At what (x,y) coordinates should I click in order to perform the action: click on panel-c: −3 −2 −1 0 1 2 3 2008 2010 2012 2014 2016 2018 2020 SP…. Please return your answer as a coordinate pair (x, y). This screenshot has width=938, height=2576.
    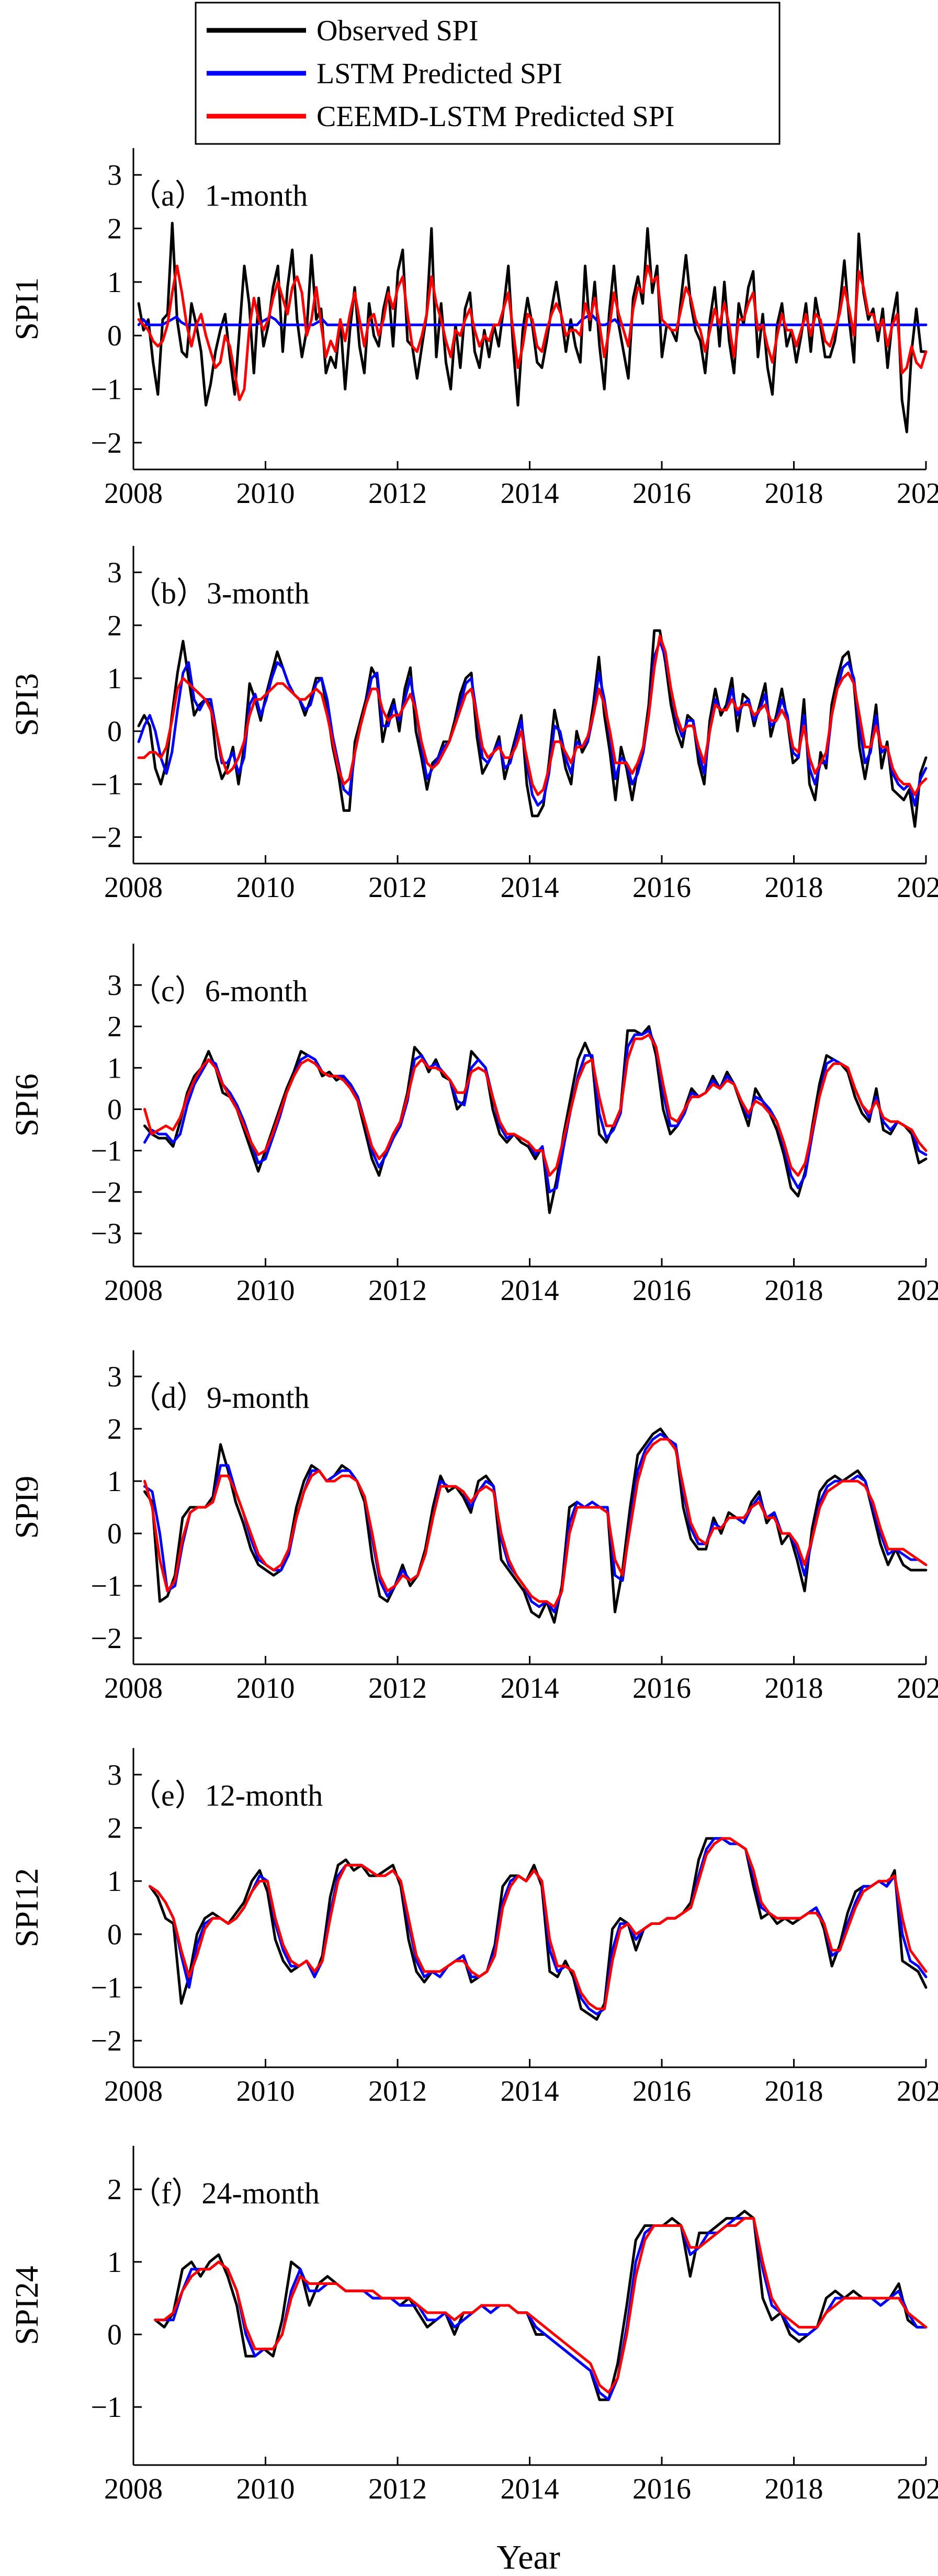
    Looking at the image, I should click on (473, 1125).